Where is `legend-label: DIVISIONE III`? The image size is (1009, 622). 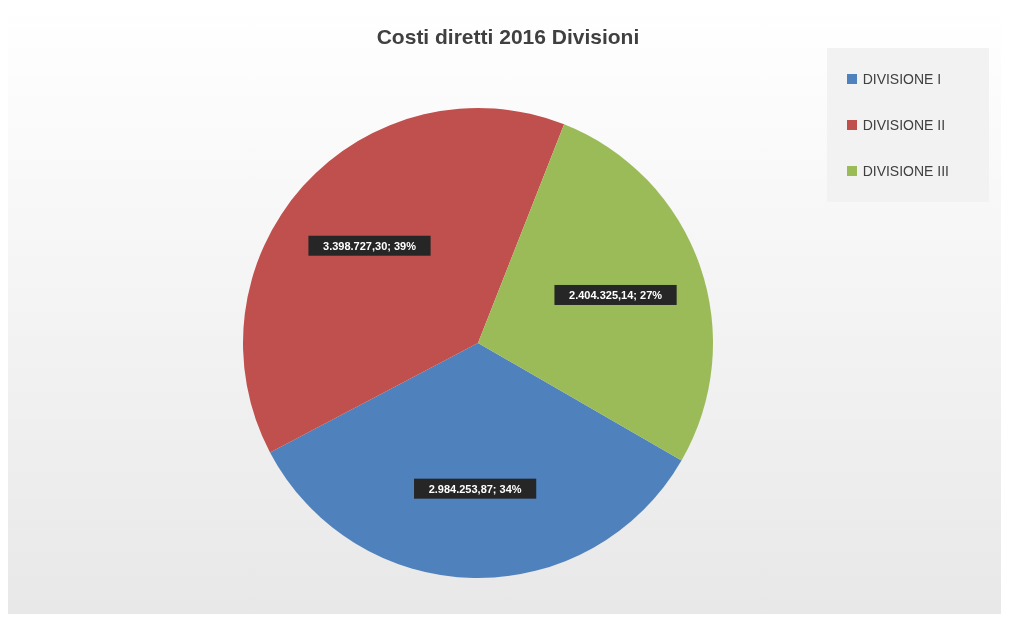 legend-label: DIVISIONE III is located at coordinates (905, 171).